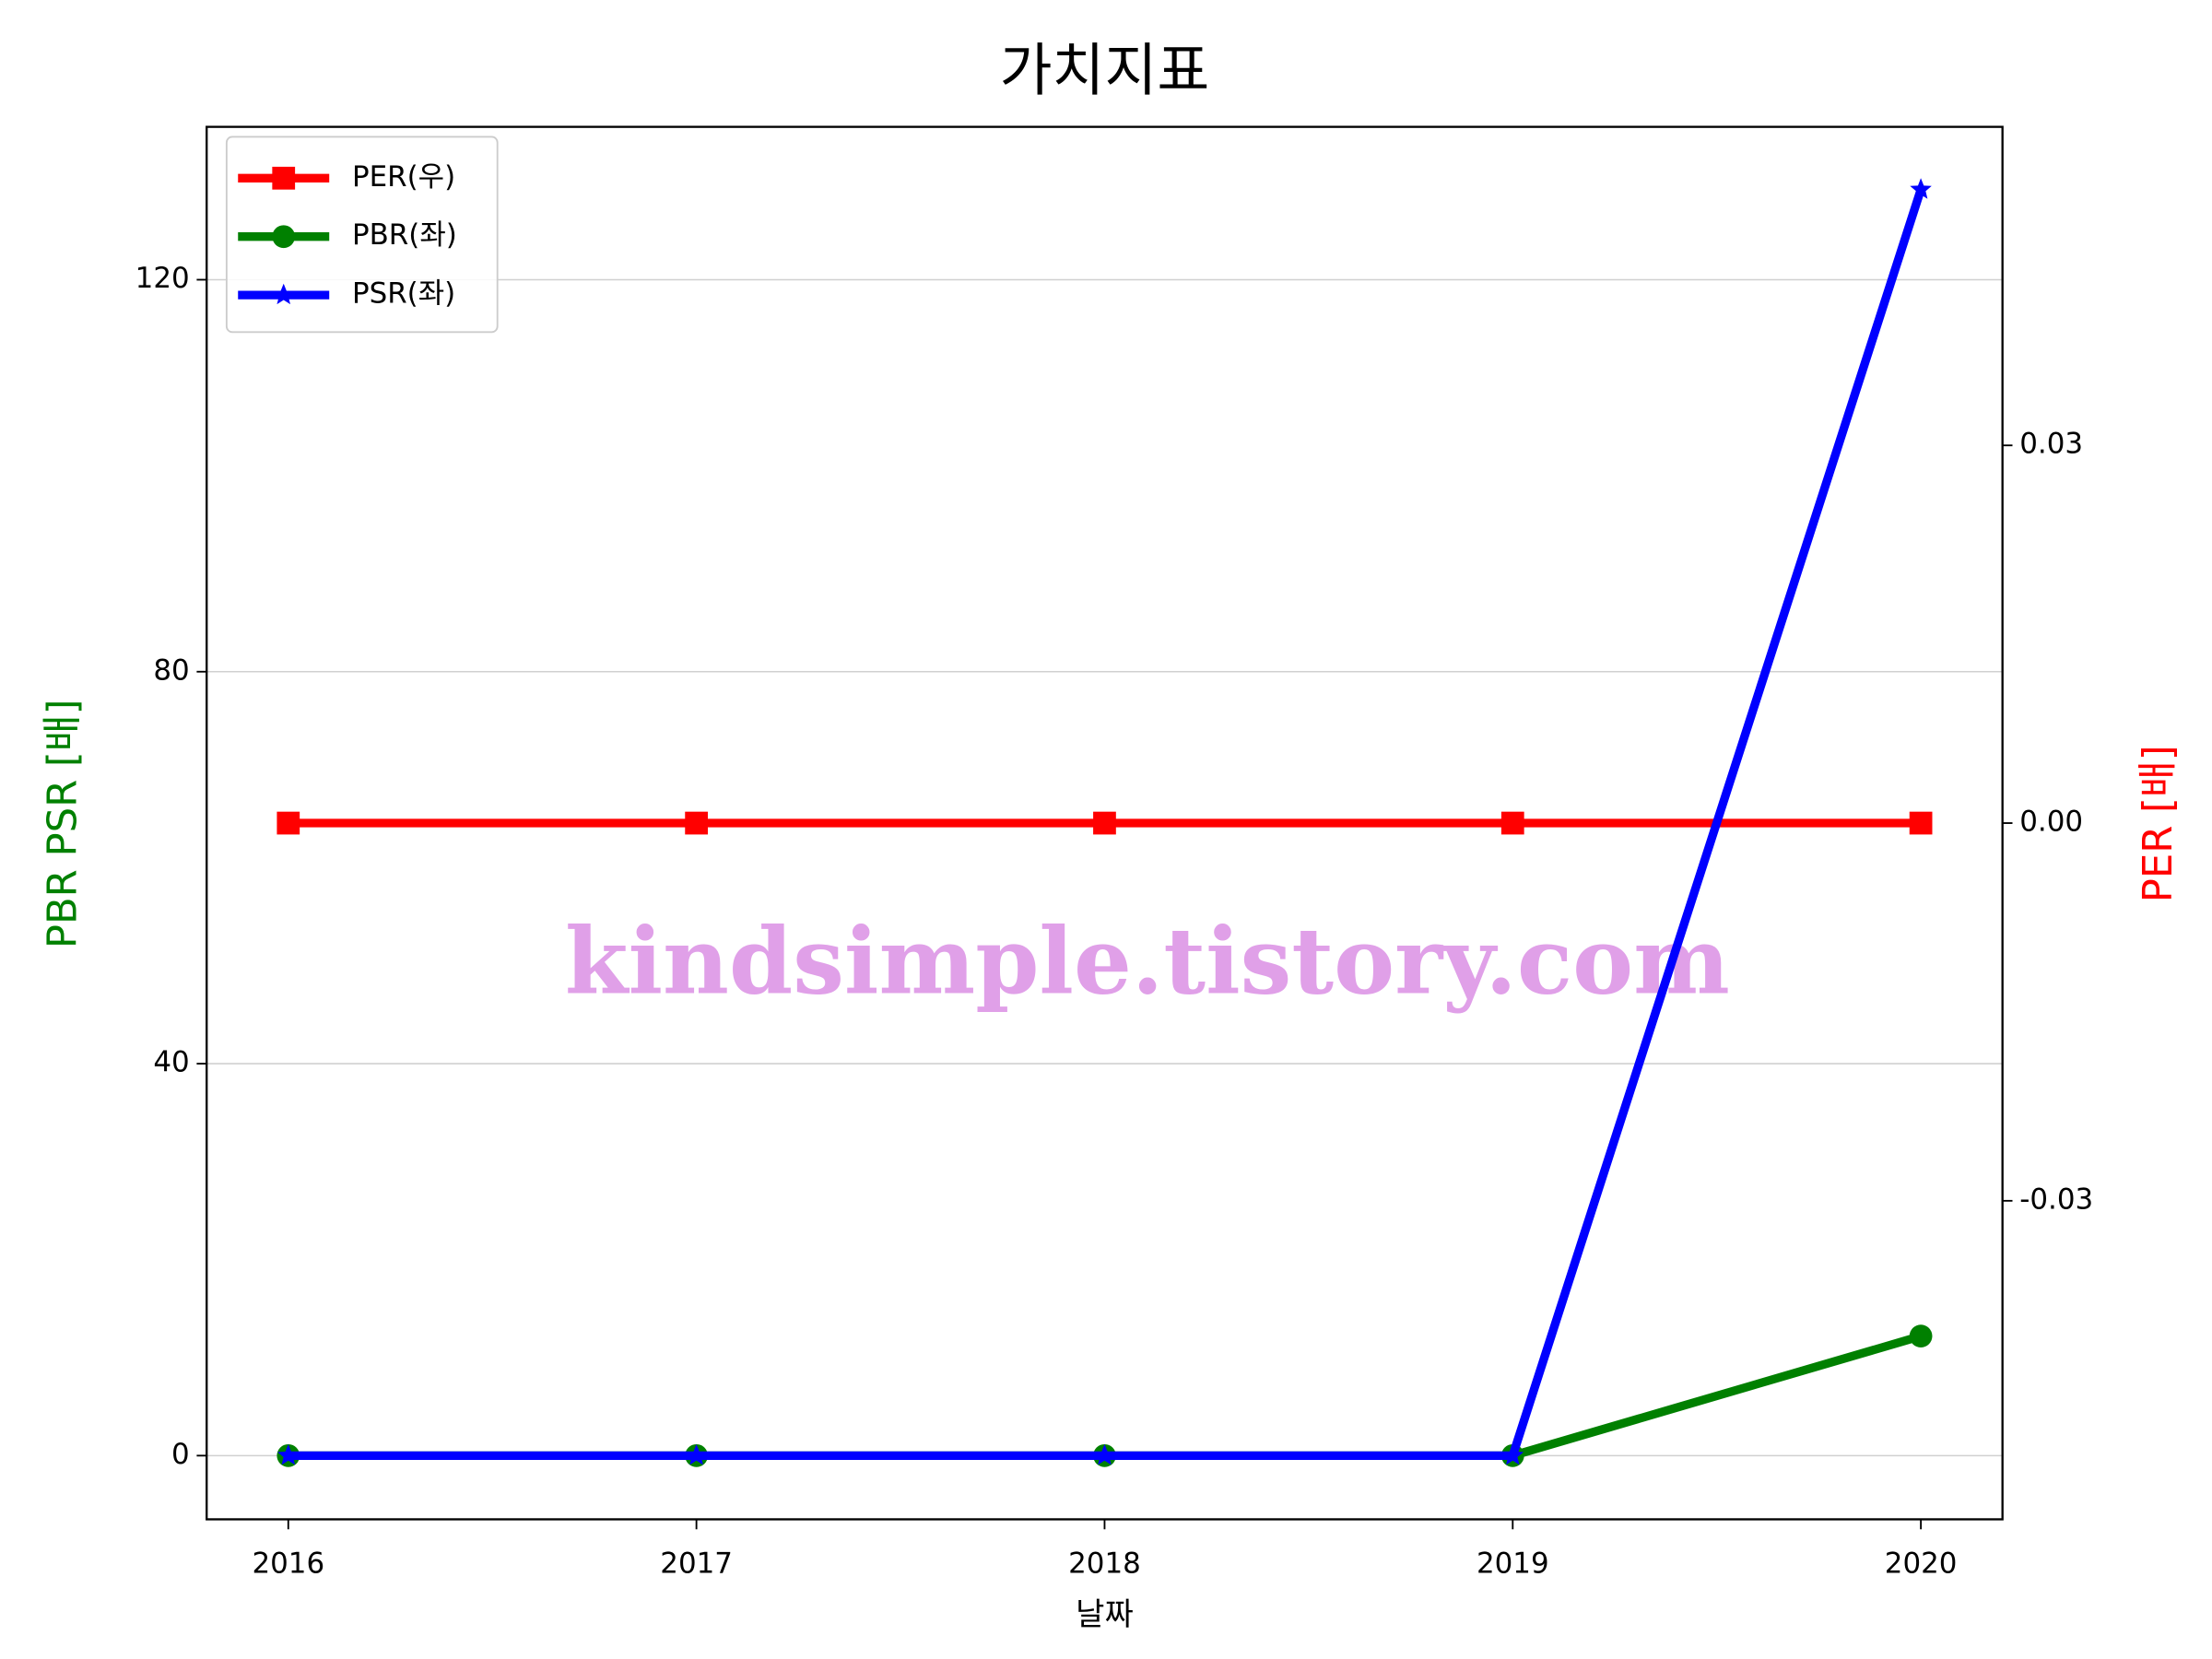  Describe the element at coordinates (1921, 1563) in the screenshot. I see `x-tick-label: 2020` at that location.